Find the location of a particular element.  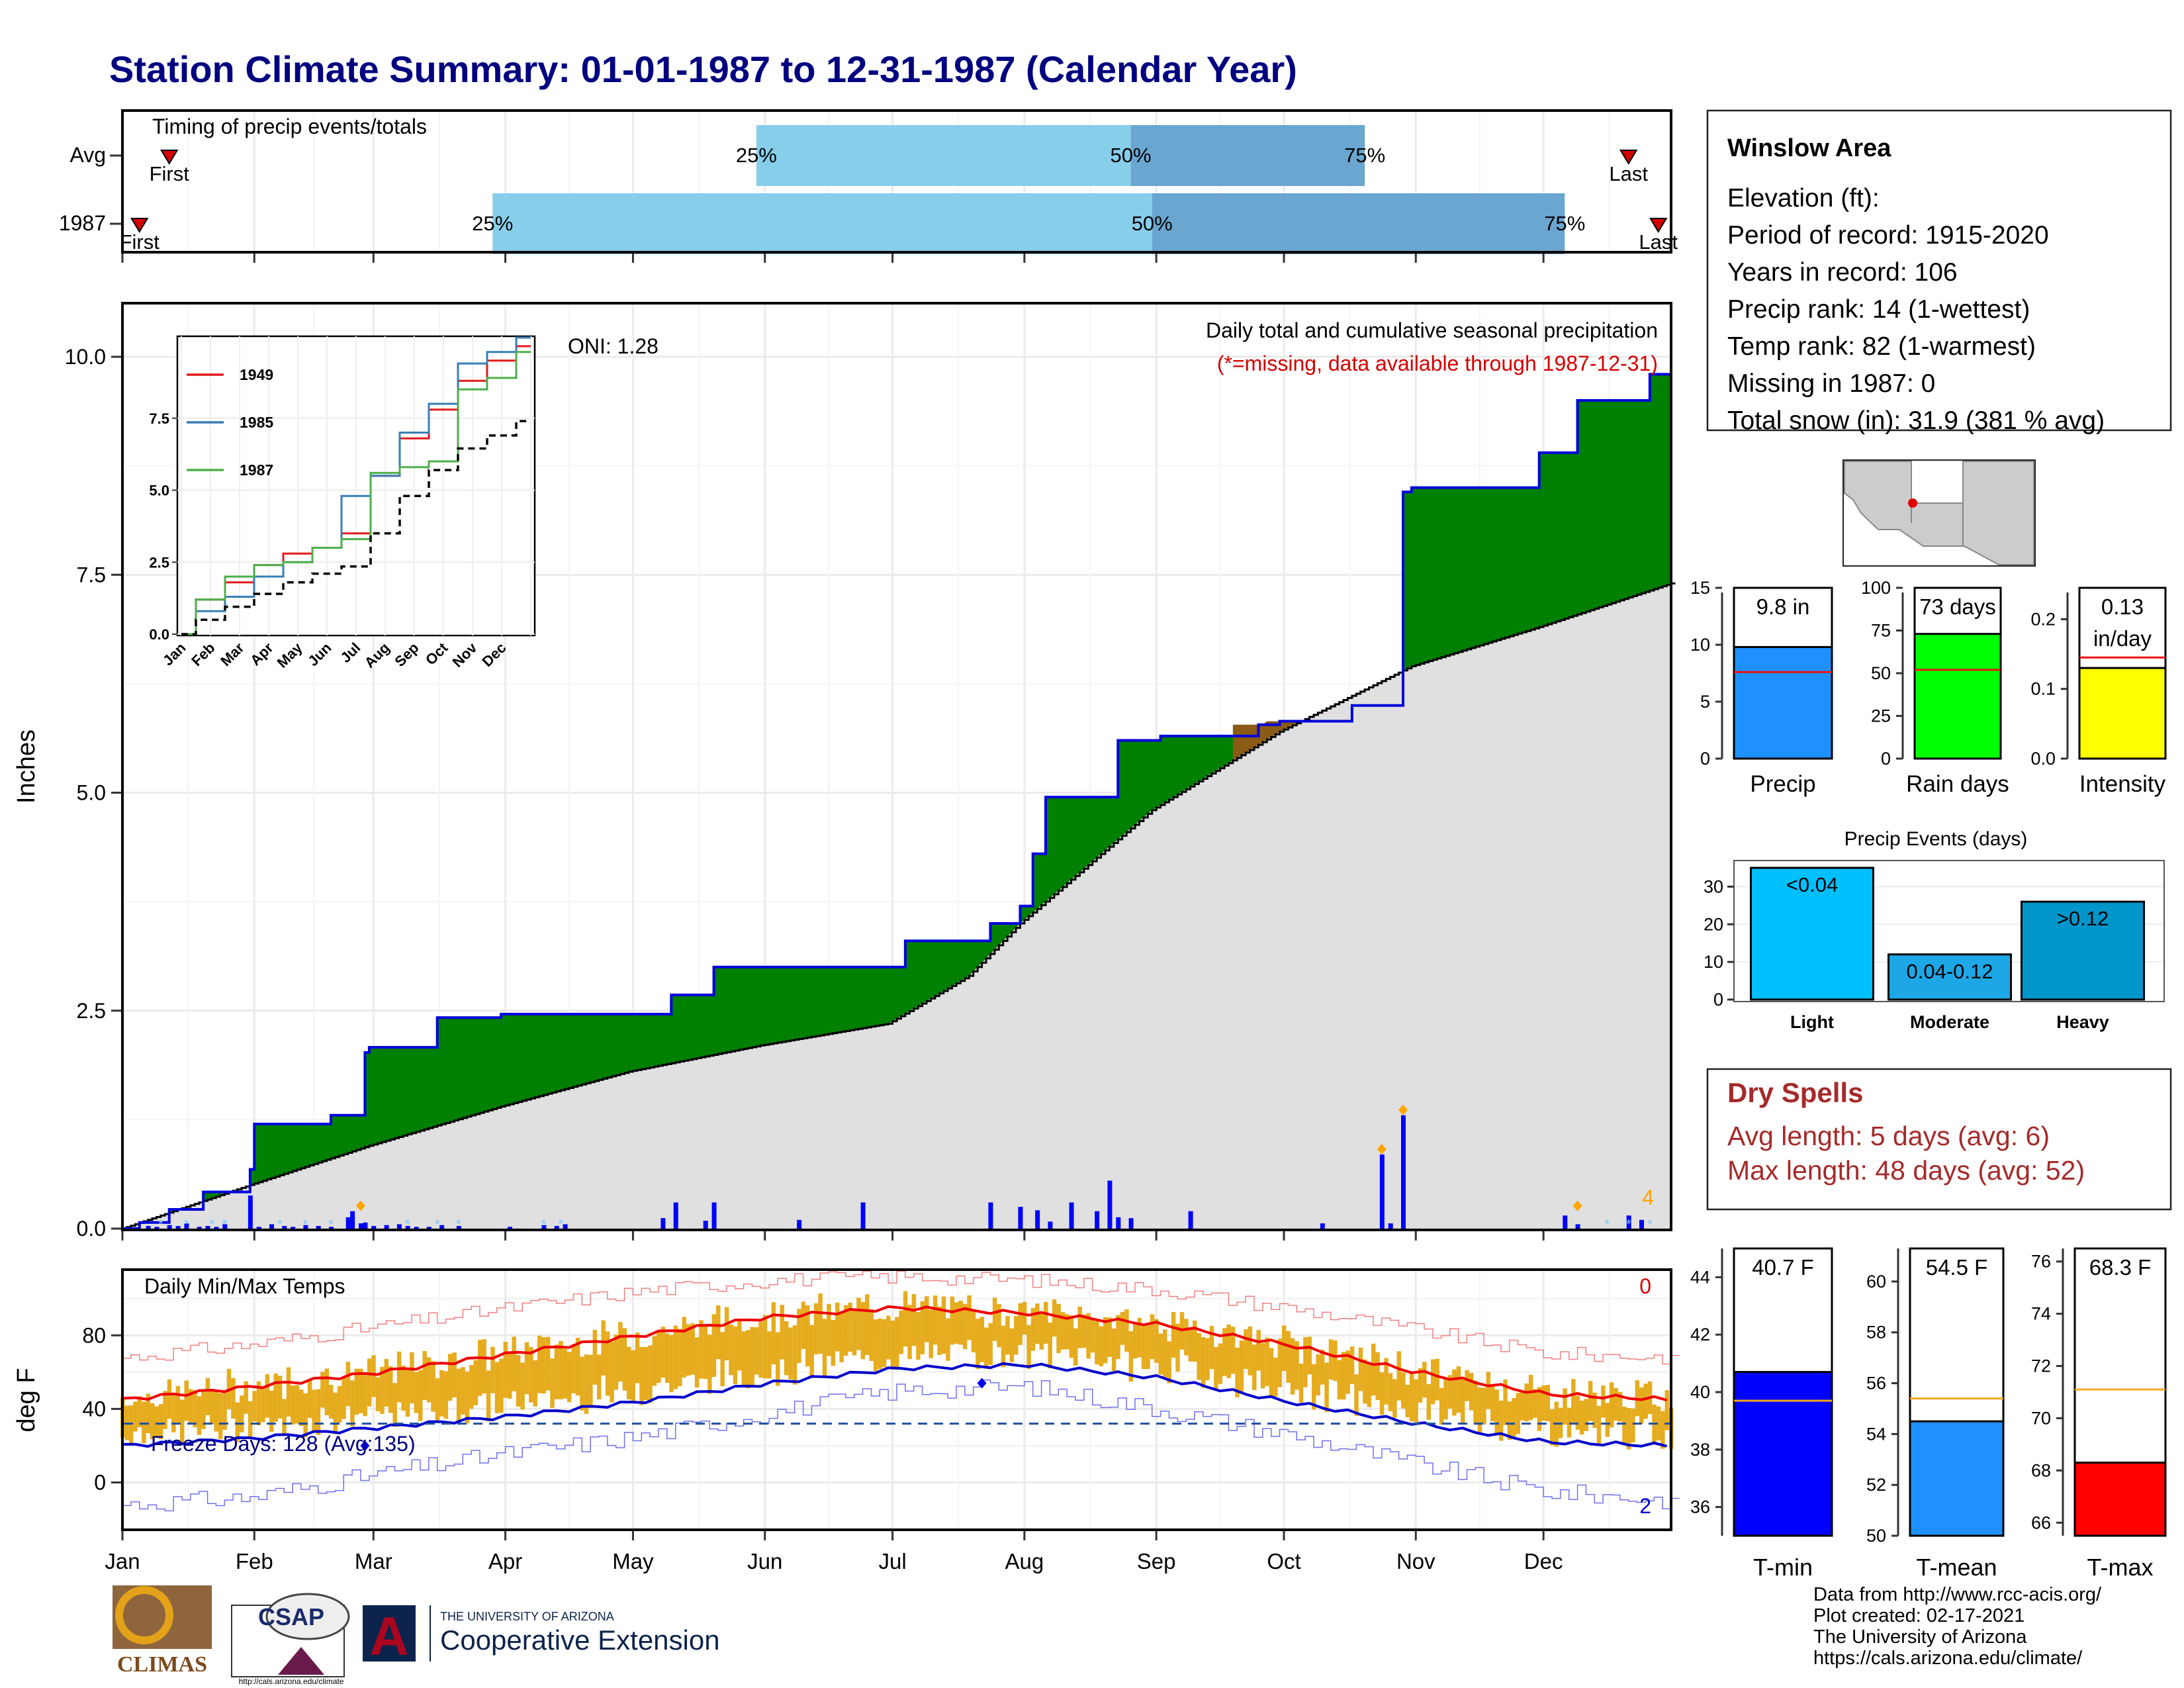

temp-missing-bottom: 2 is located at coordinates (1645, 1506).